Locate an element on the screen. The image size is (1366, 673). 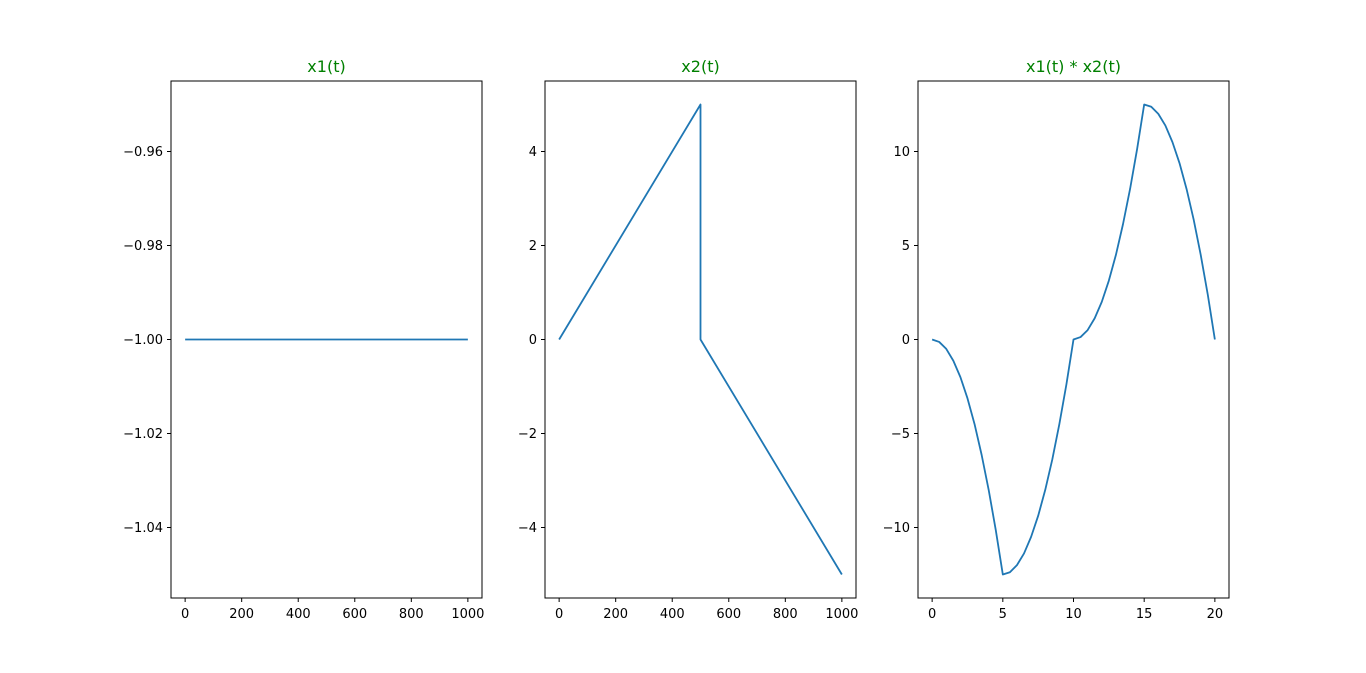
panel-x2-title: x2(t) is located at coordinates (700, 66).